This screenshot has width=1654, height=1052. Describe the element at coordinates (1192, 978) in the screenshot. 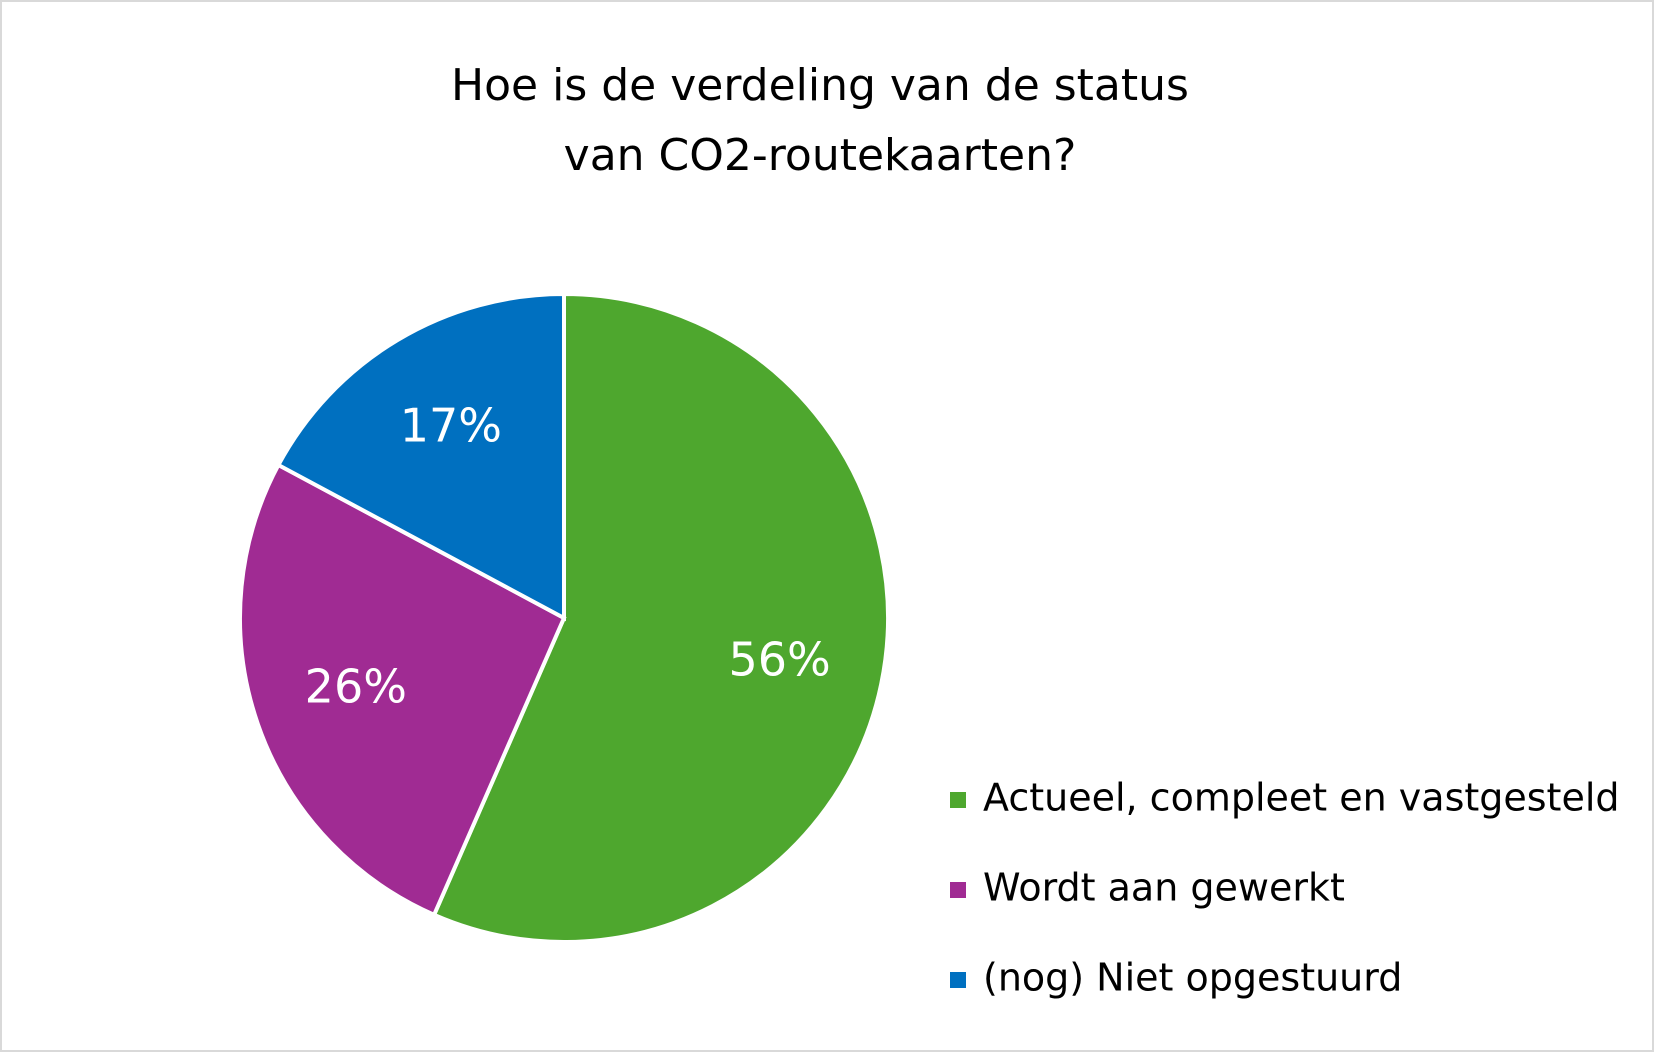

I see `legend-label: (nog) Niet opgestuurd` at that location.